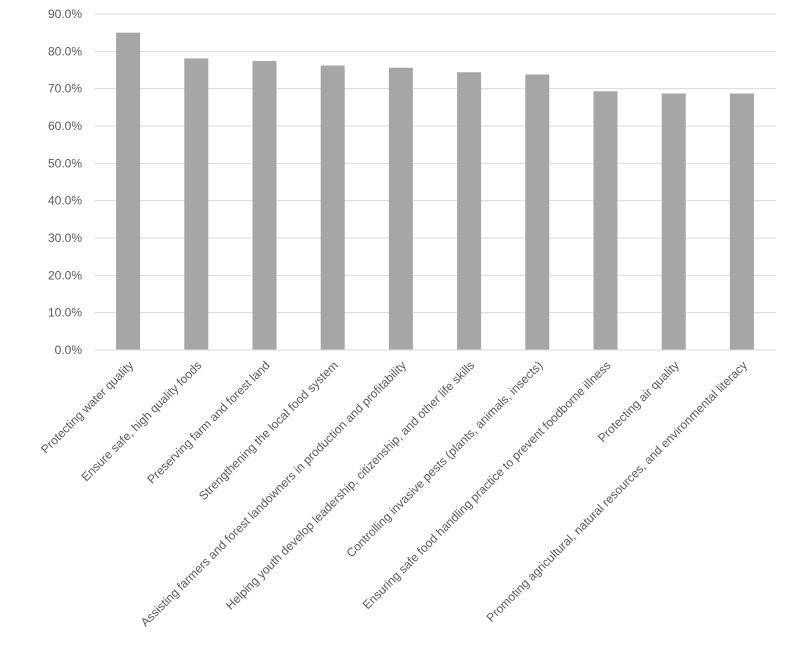 The height and width of the screenshot is (661, 800). What do you see at coordinates (65, 89) in the screenshot?
I see `y-tick-label: 70.0%` at bounding box center [65, 89].